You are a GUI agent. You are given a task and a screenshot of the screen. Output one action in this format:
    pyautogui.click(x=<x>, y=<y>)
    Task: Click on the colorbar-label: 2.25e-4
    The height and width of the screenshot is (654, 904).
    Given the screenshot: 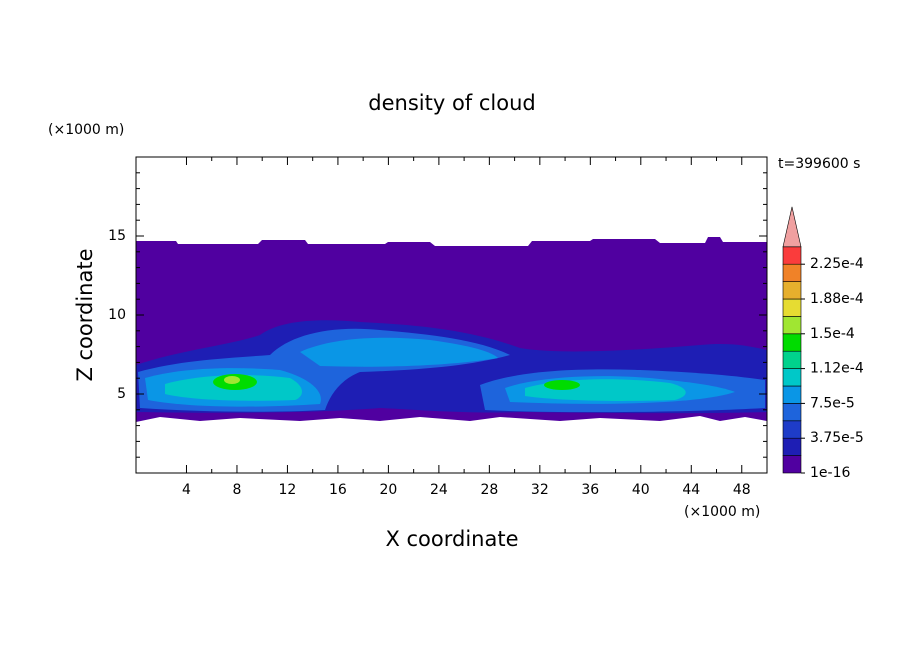 What is the action you would take?
    pyautogui.click(x=837, y=264)
    